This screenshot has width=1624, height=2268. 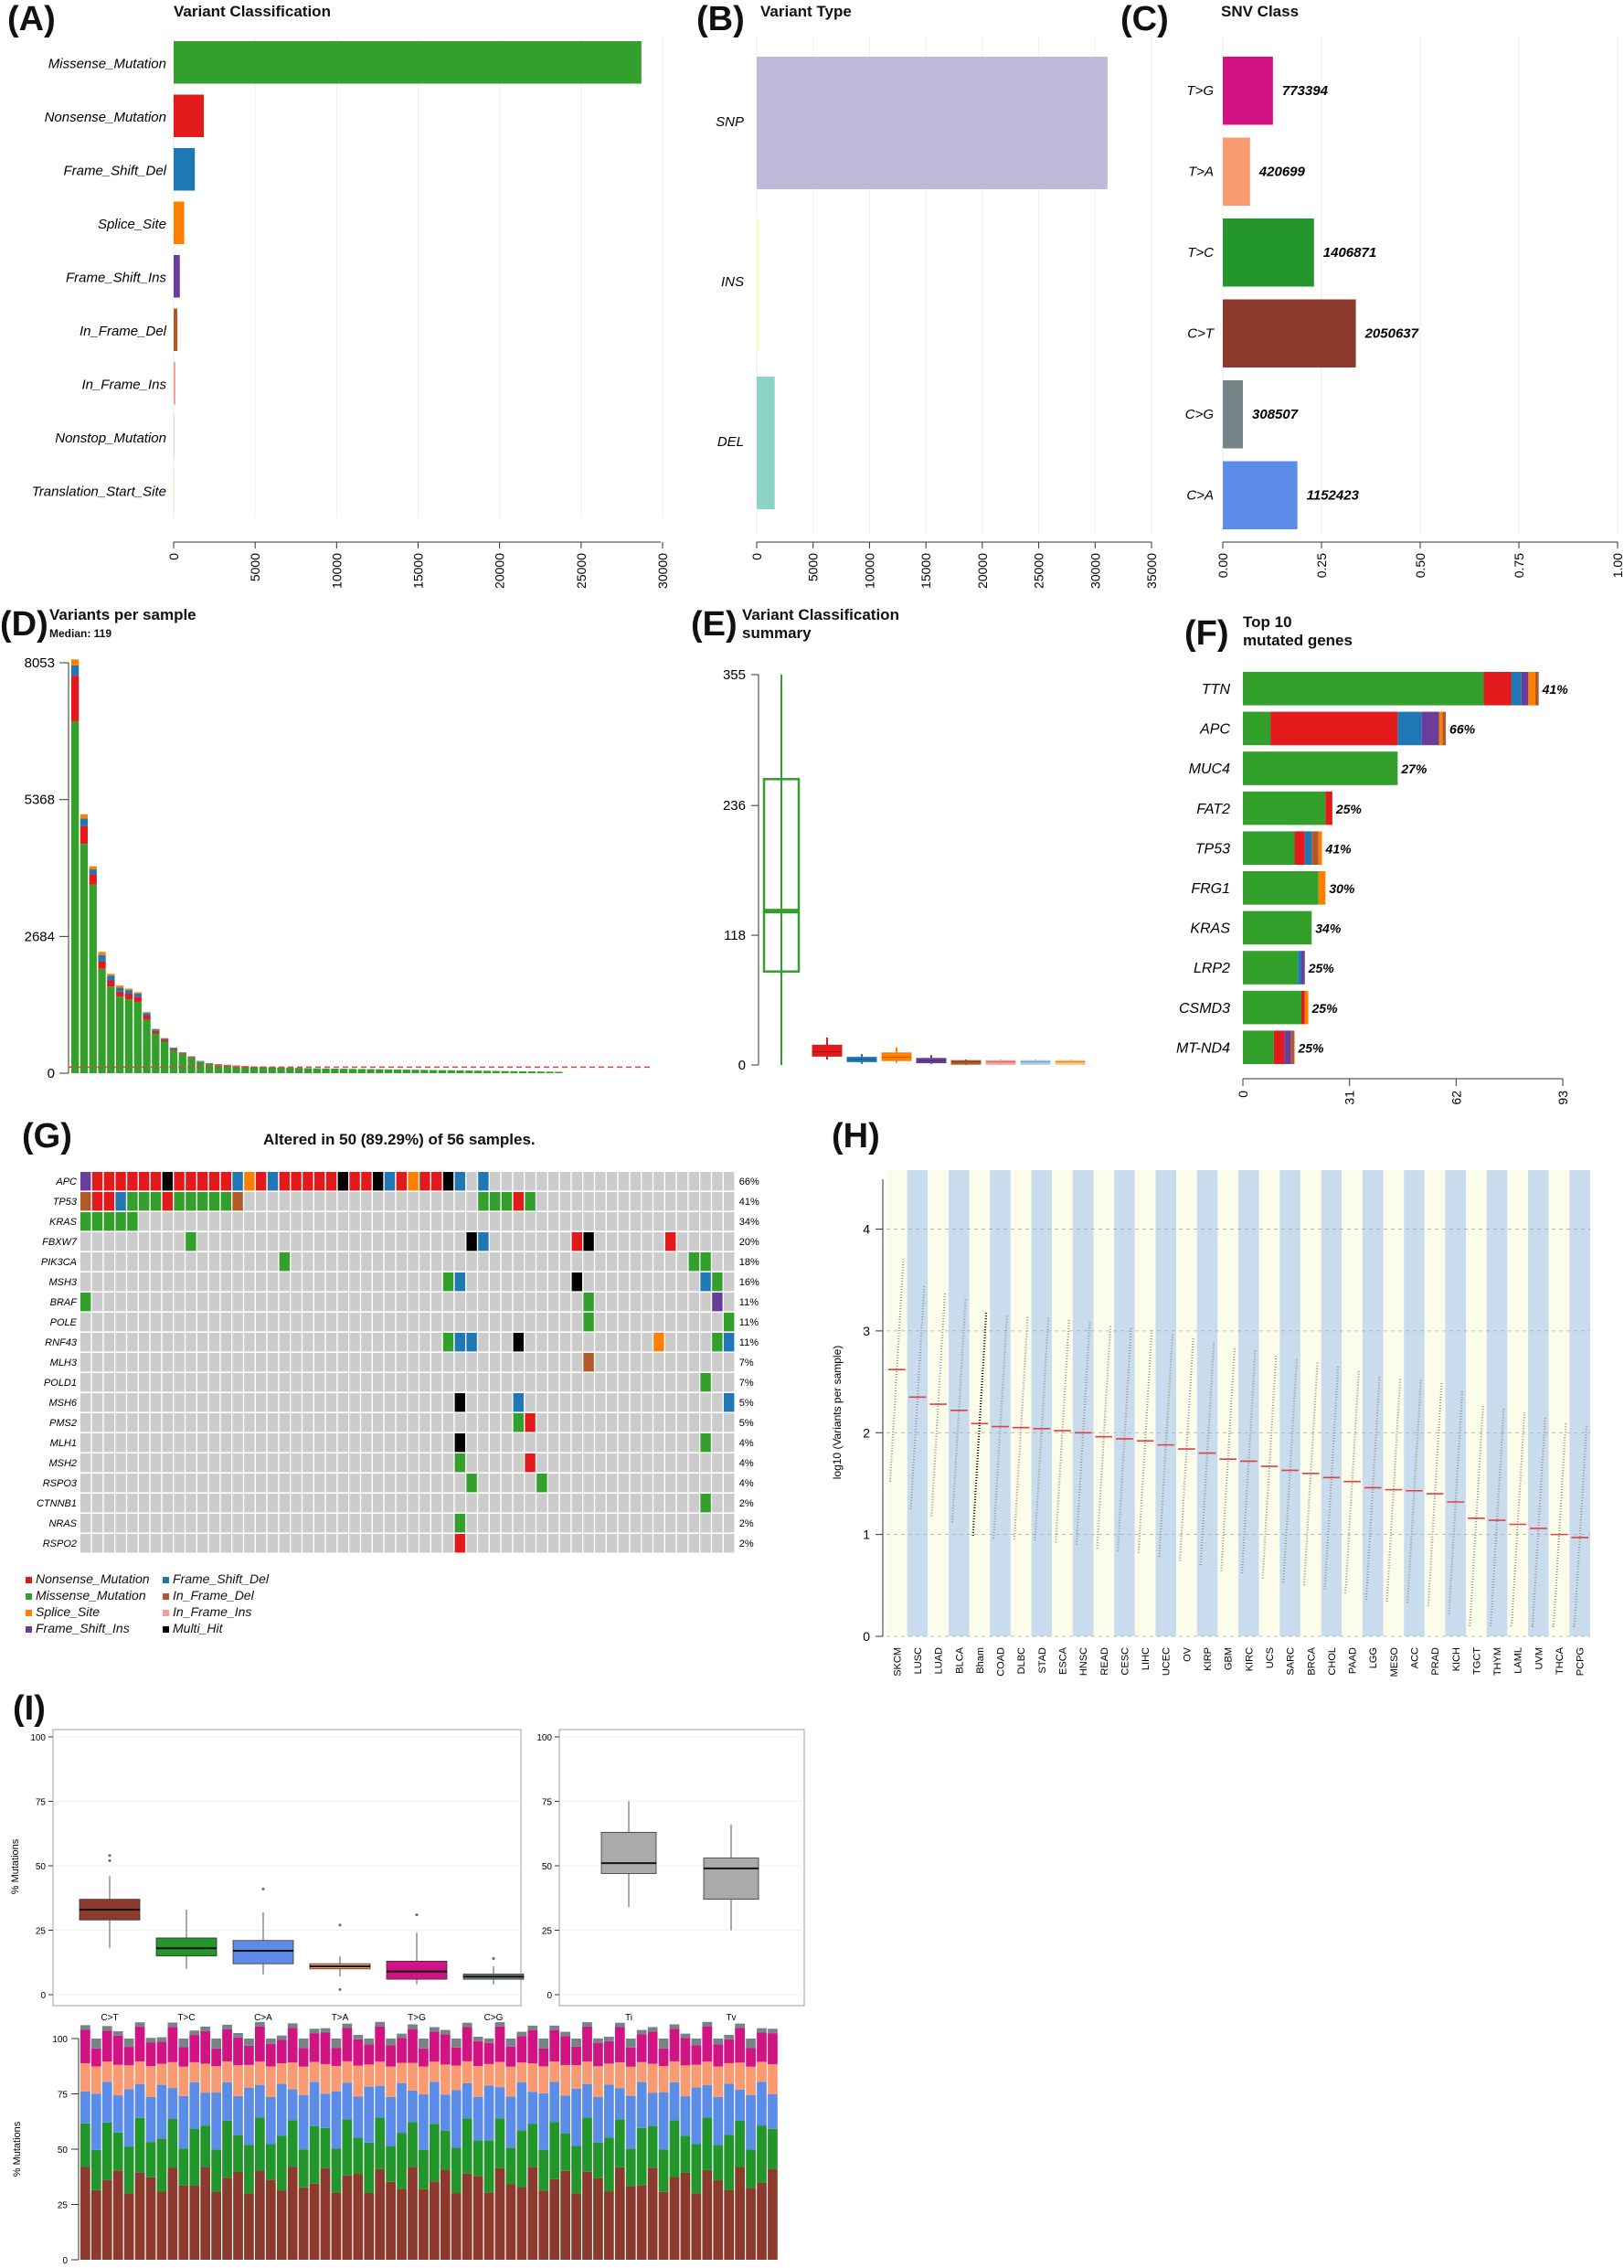 I want to click on gene-label: FAT2, so click(x=1213, y=809).